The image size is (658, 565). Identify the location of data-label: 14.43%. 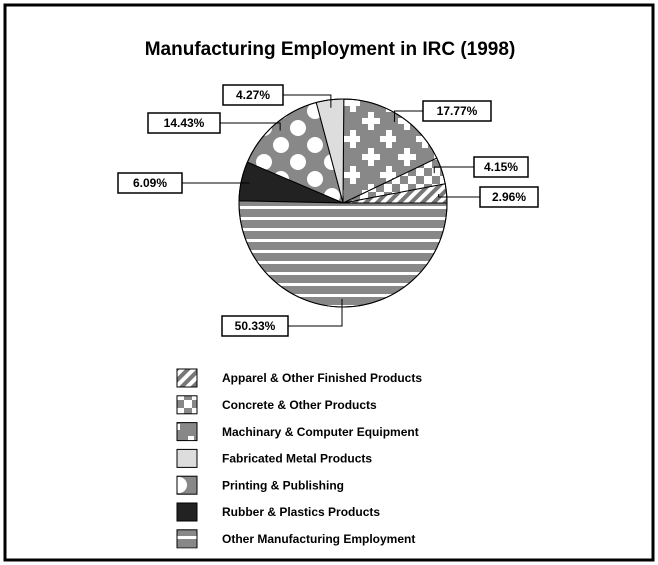
(184, 123).